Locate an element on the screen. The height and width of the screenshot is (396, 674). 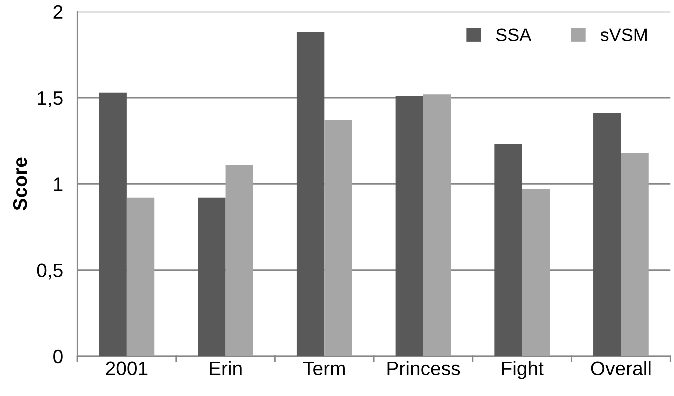
x-tick-label: Fight is located at coordinates (523, 370).